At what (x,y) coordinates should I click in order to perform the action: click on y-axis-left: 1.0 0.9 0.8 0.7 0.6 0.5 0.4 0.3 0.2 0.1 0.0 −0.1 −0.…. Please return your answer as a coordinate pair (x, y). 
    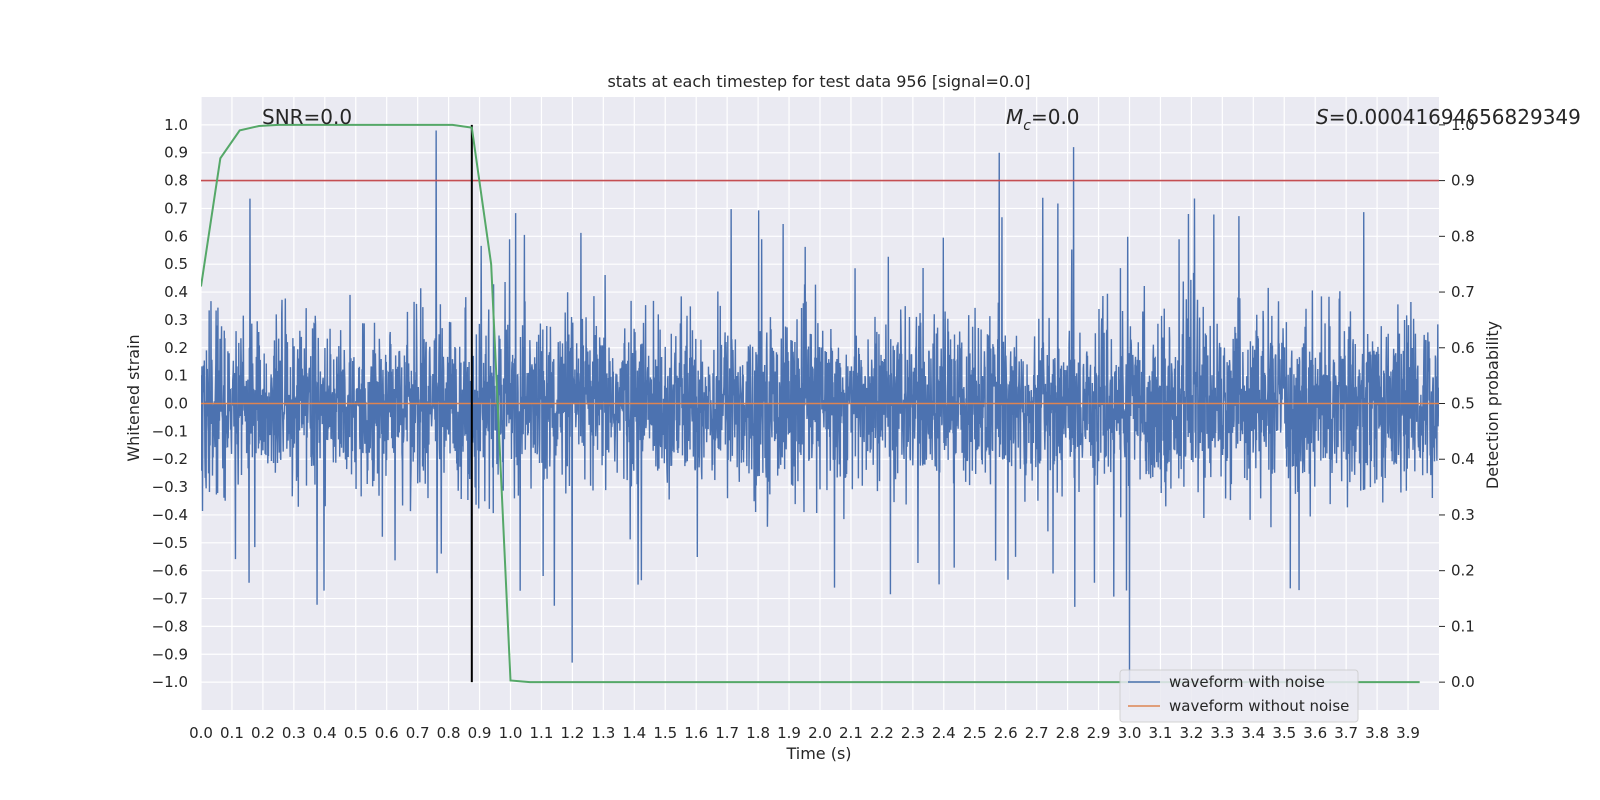
    Looking at the image, I should click on (170, 403).